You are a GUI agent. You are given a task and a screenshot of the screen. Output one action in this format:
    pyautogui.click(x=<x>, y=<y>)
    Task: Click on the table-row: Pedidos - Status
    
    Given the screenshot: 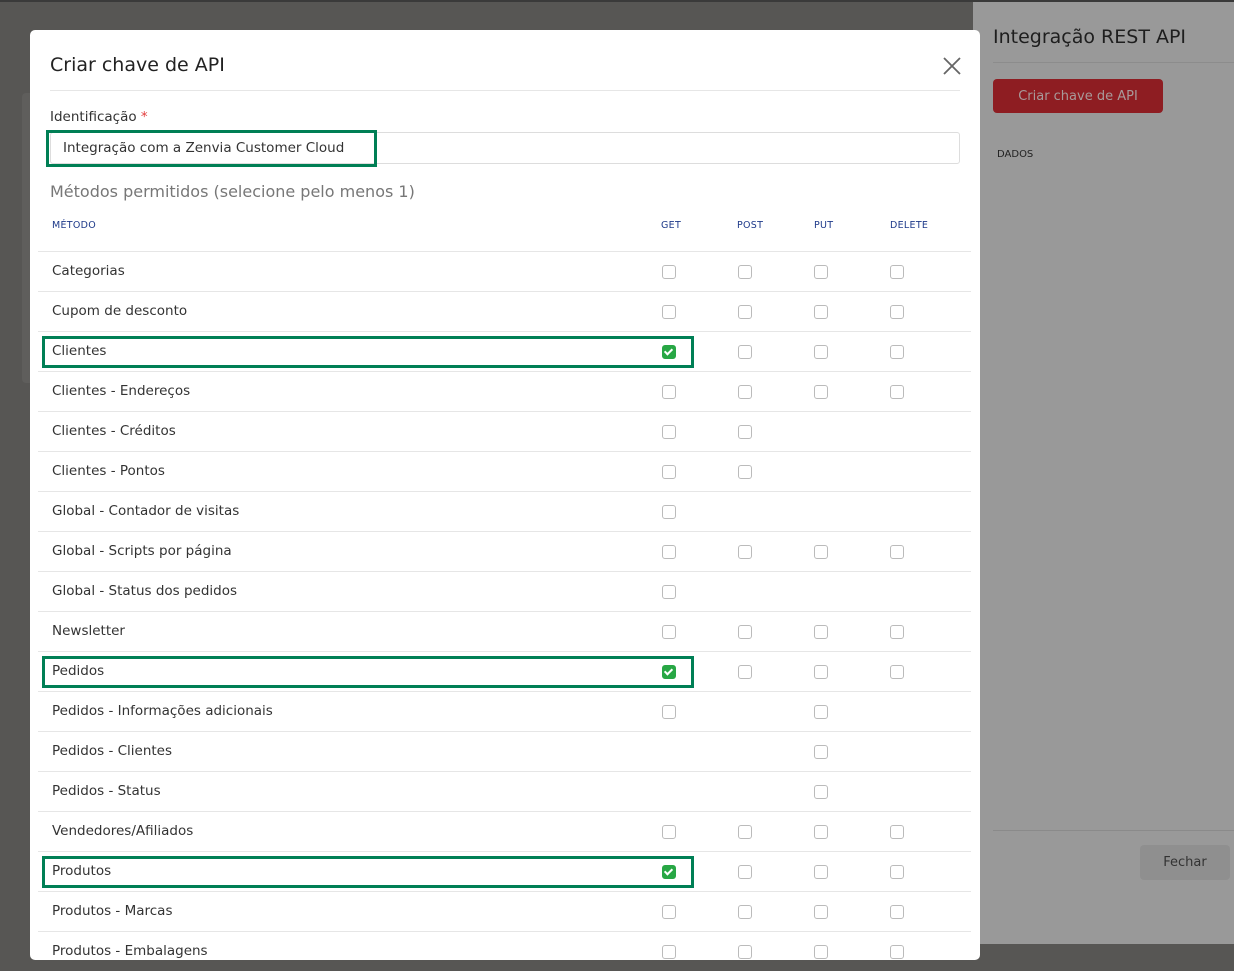 What is the action you would take?
    pyautogui.click(x=504, y=791)
    